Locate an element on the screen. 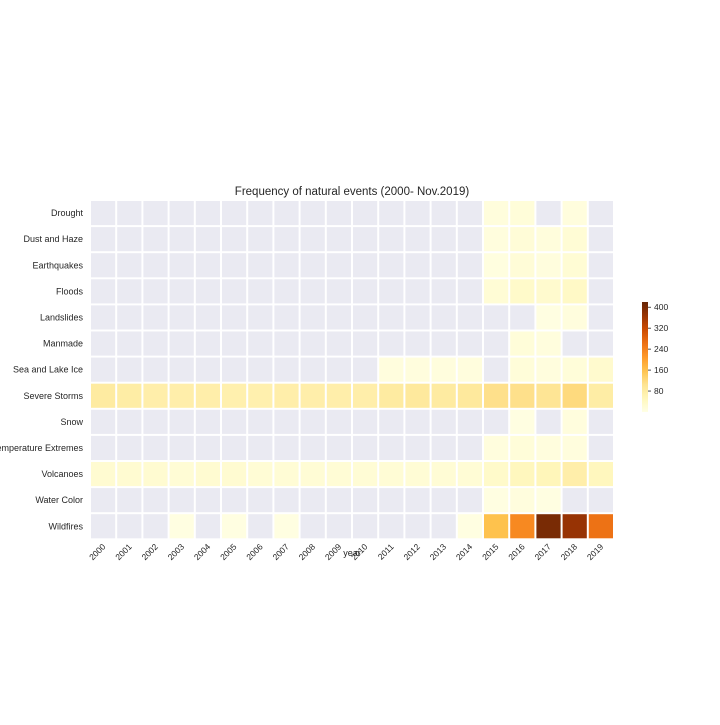  y-tick-label: Sea and Lake Ice is located at coordinates (48, 370).